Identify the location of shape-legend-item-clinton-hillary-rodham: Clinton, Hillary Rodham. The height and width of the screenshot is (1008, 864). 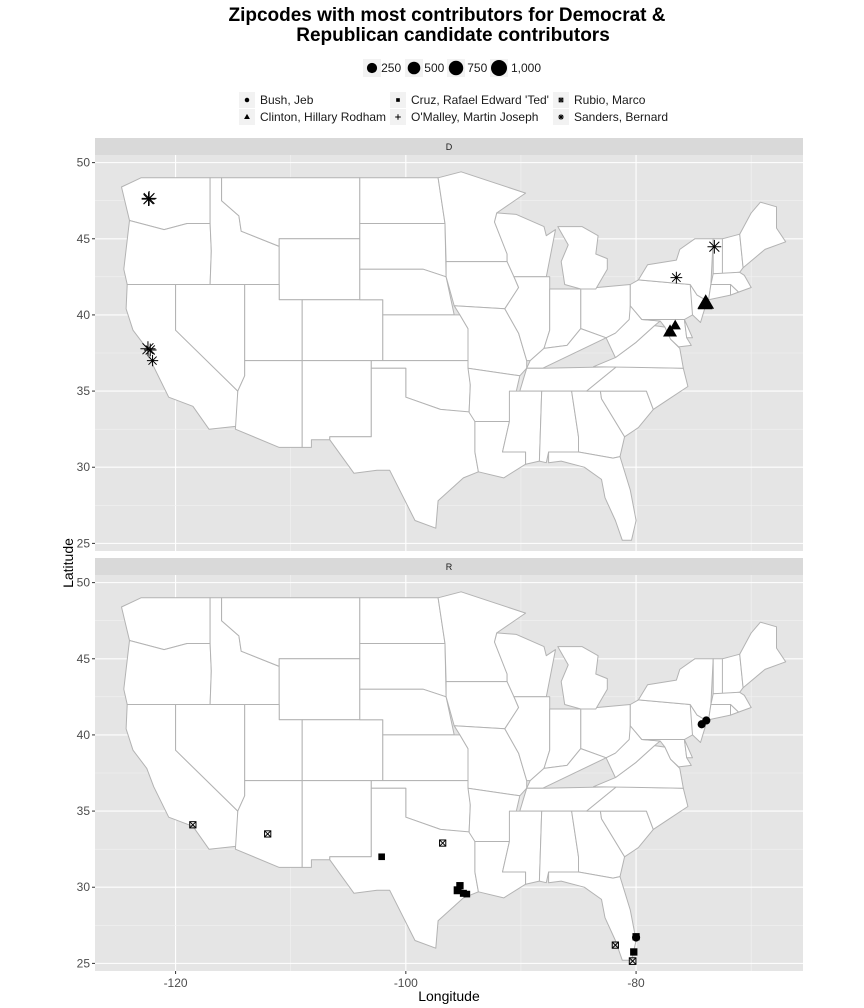
(312, 117).